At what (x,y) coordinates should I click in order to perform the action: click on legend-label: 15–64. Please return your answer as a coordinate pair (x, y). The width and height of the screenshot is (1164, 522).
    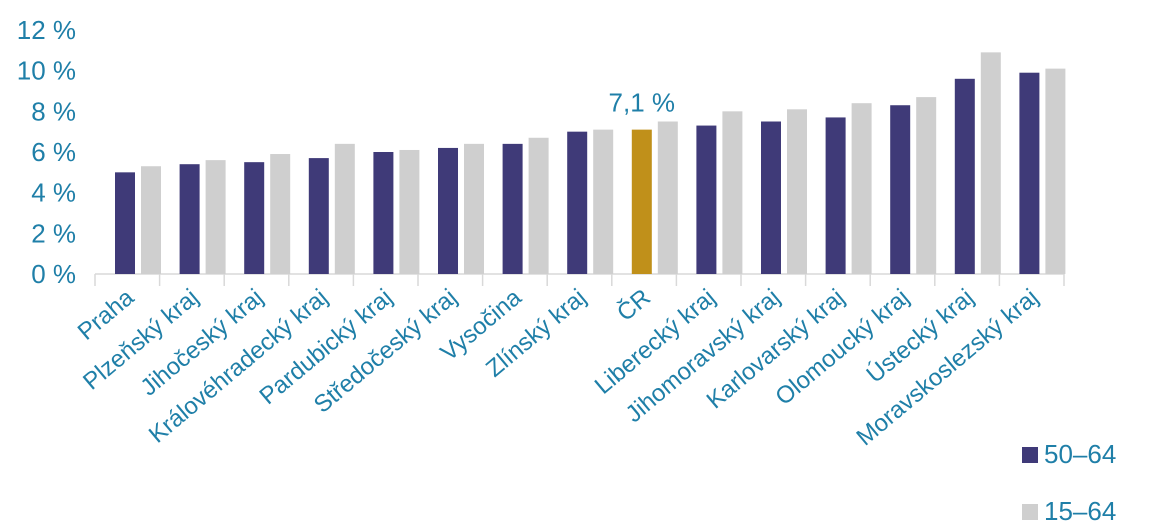
    Looking at the image, I should click on (1080, 509).